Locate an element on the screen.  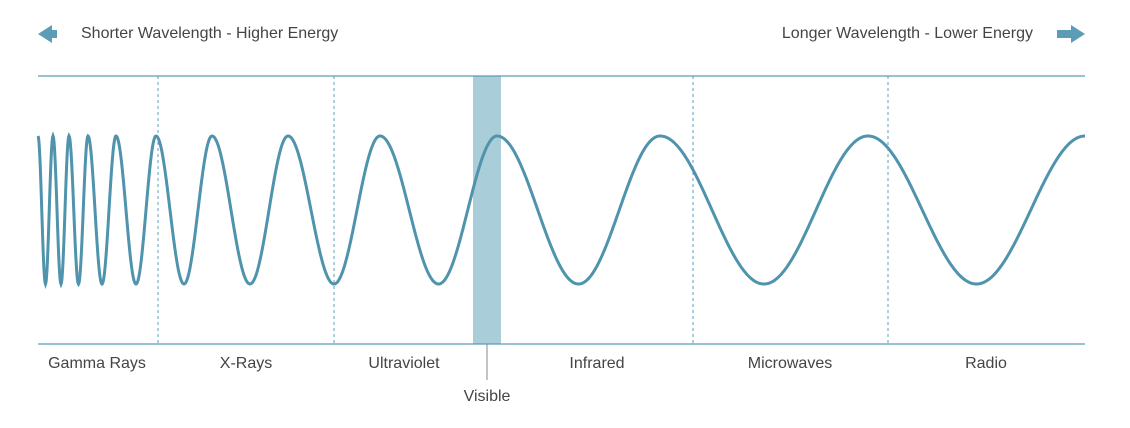
right-arrow is located at coordinates (1071, 34).